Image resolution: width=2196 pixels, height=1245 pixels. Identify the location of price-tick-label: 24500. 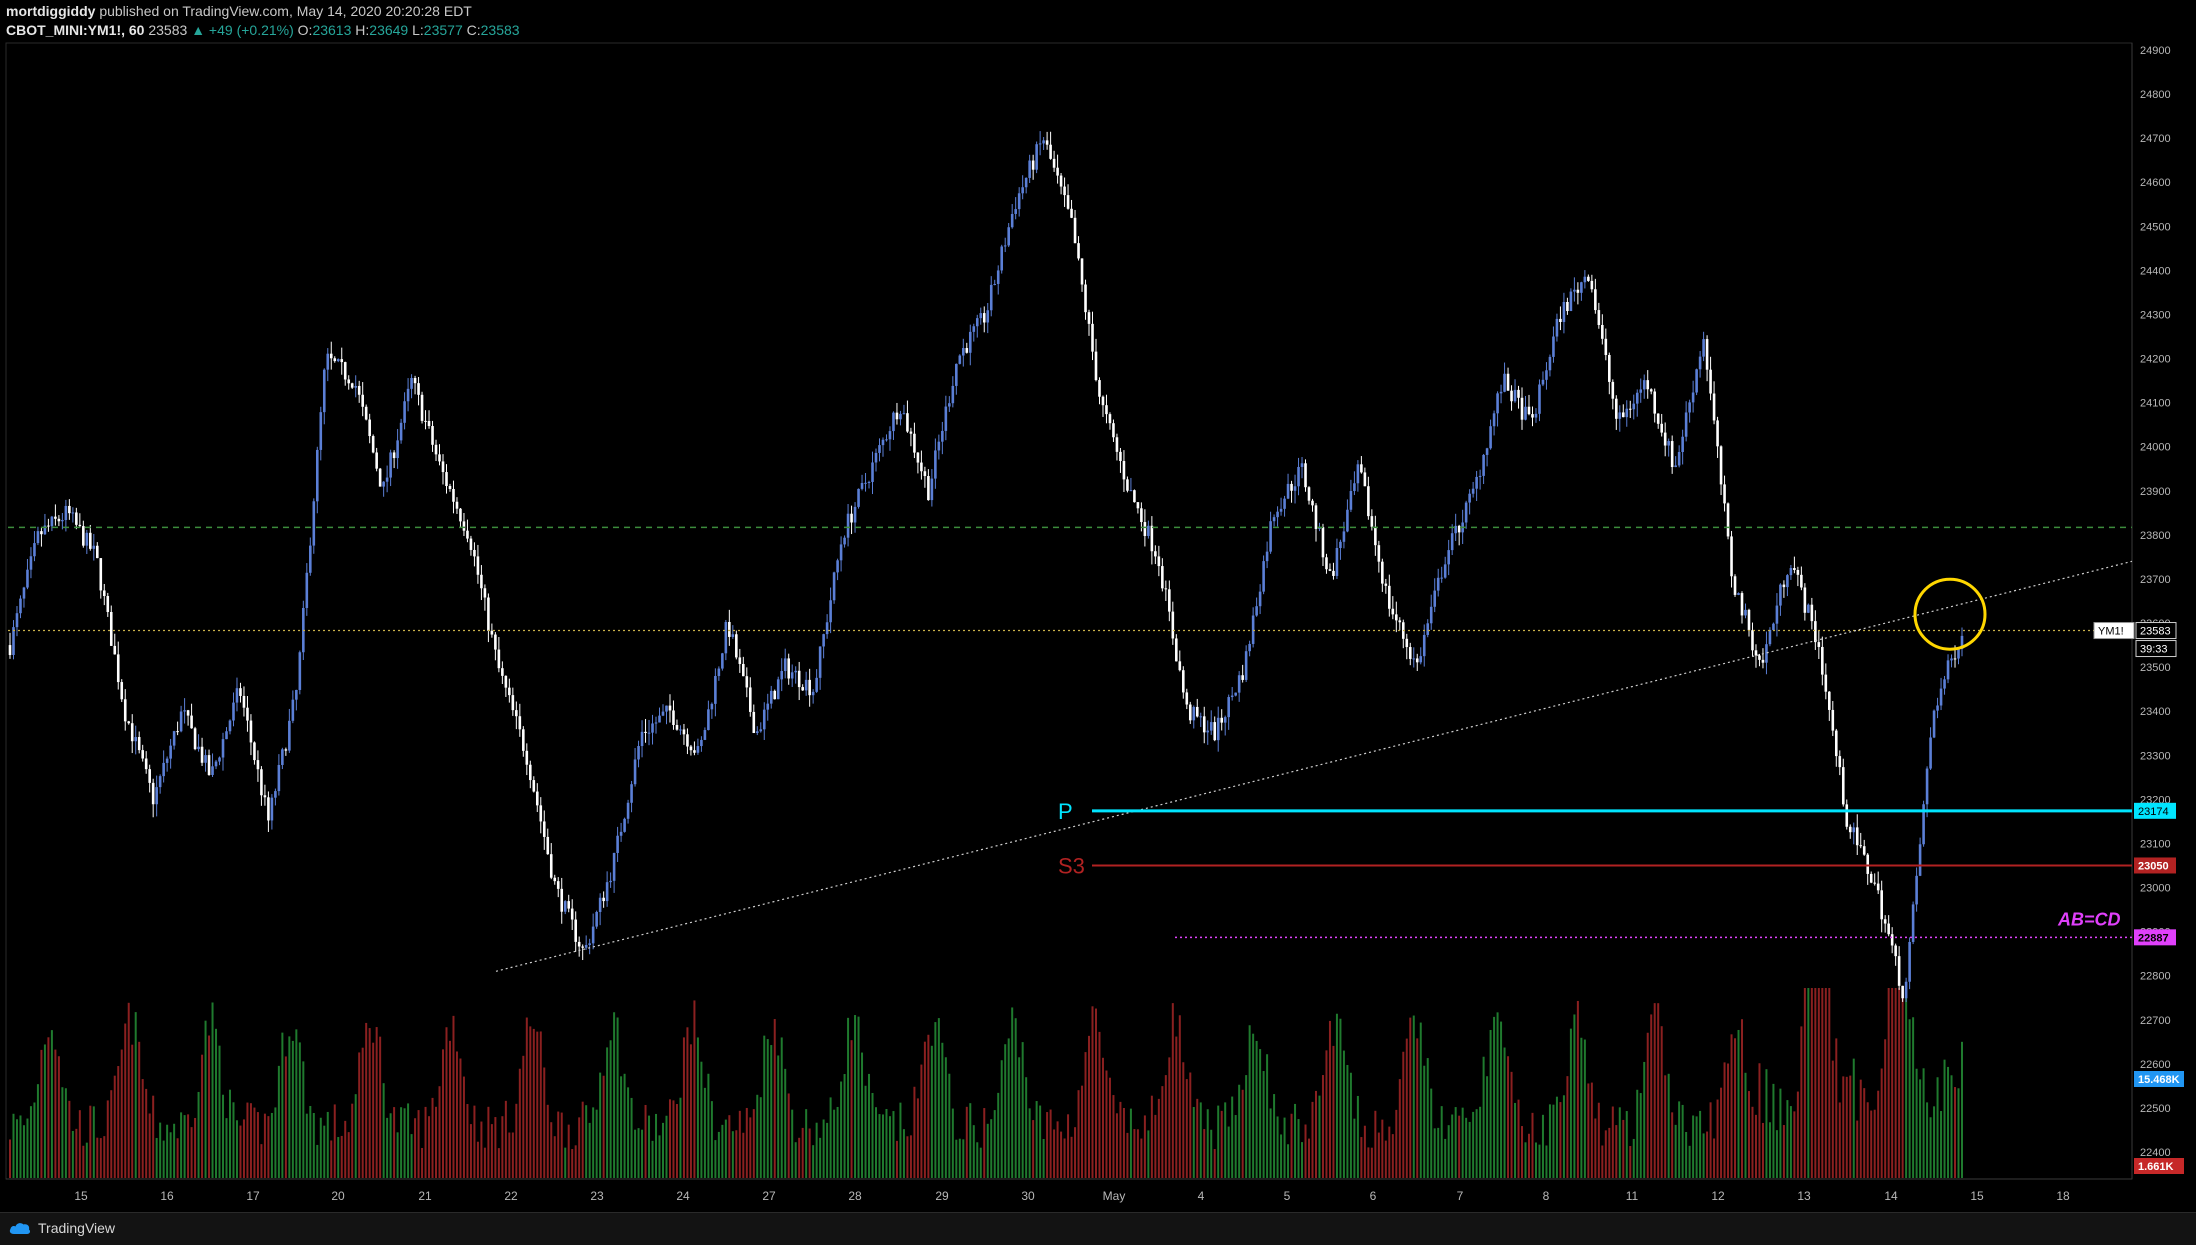
(2155, 227).